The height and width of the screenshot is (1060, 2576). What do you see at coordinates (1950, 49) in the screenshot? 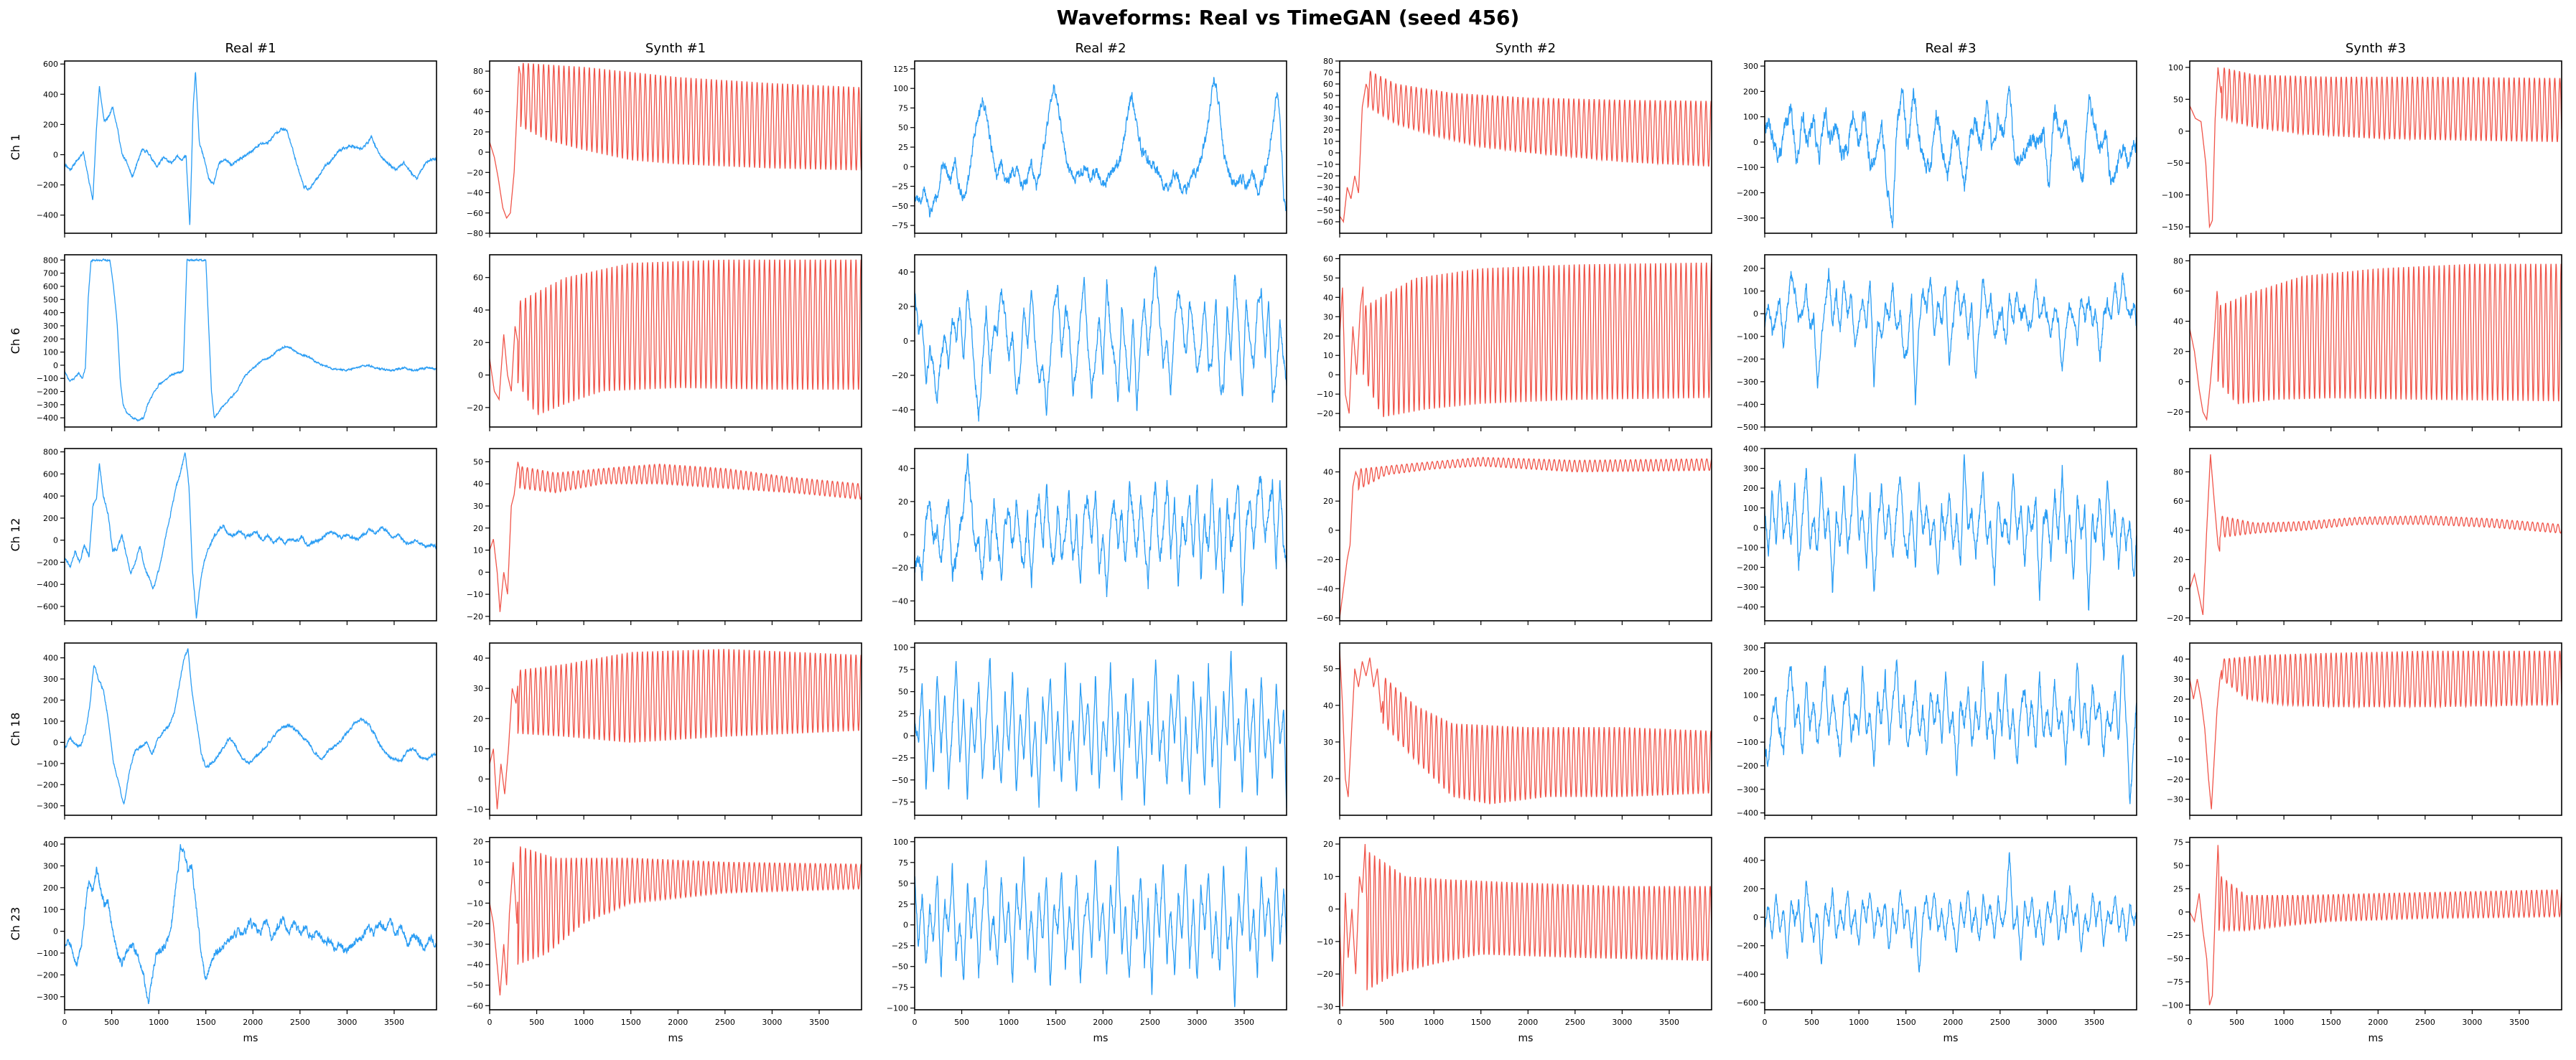
I see `column-title: Real #3` at bounding box center [1950, 49].